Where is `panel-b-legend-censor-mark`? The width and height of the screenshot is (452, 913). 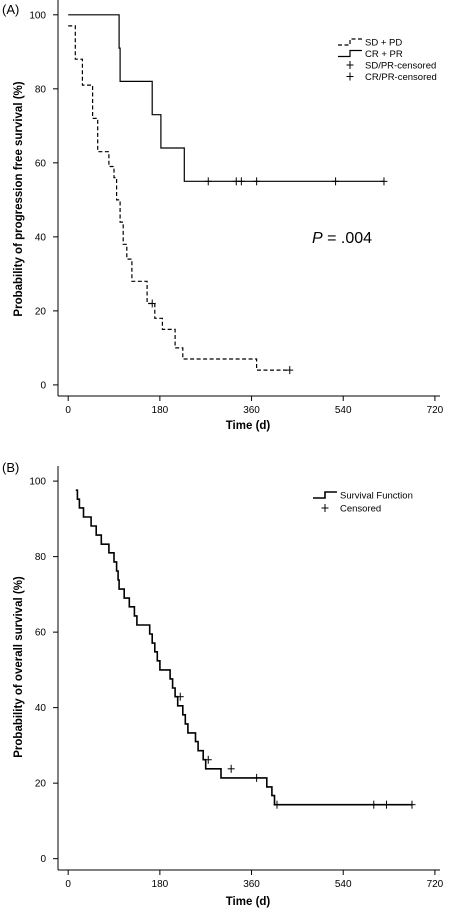
panel-b-legend-censor-mark is located at coordinates (325, 508).